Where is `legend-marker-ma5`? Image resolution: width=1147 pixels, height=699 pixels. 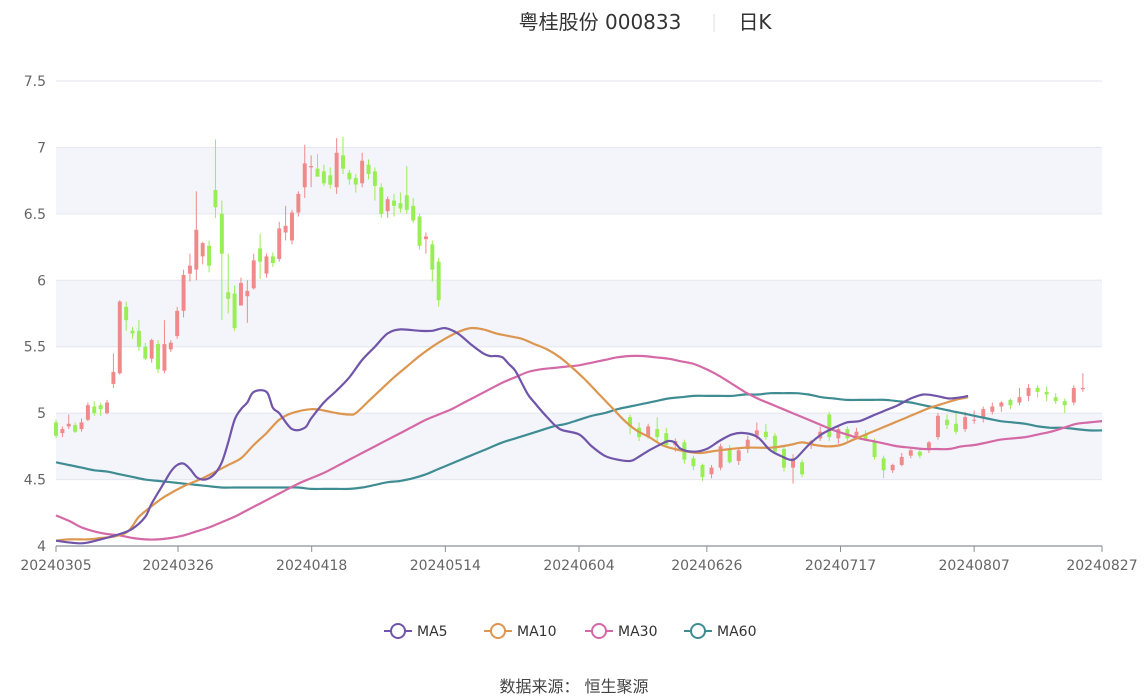 legend-marker-ma5 is located at coordinates (398, 631).